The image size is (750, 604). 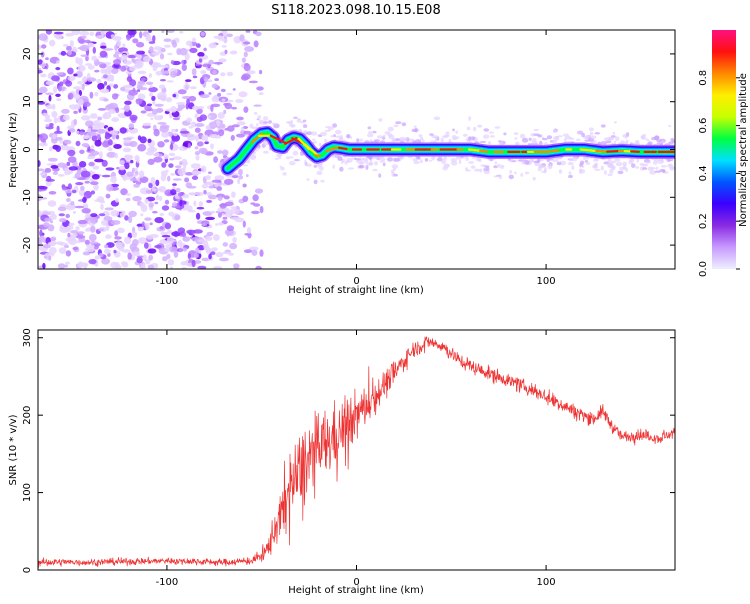 I want to click on snr-x-label: Height of straight line (km), so click(x=356, y=590).